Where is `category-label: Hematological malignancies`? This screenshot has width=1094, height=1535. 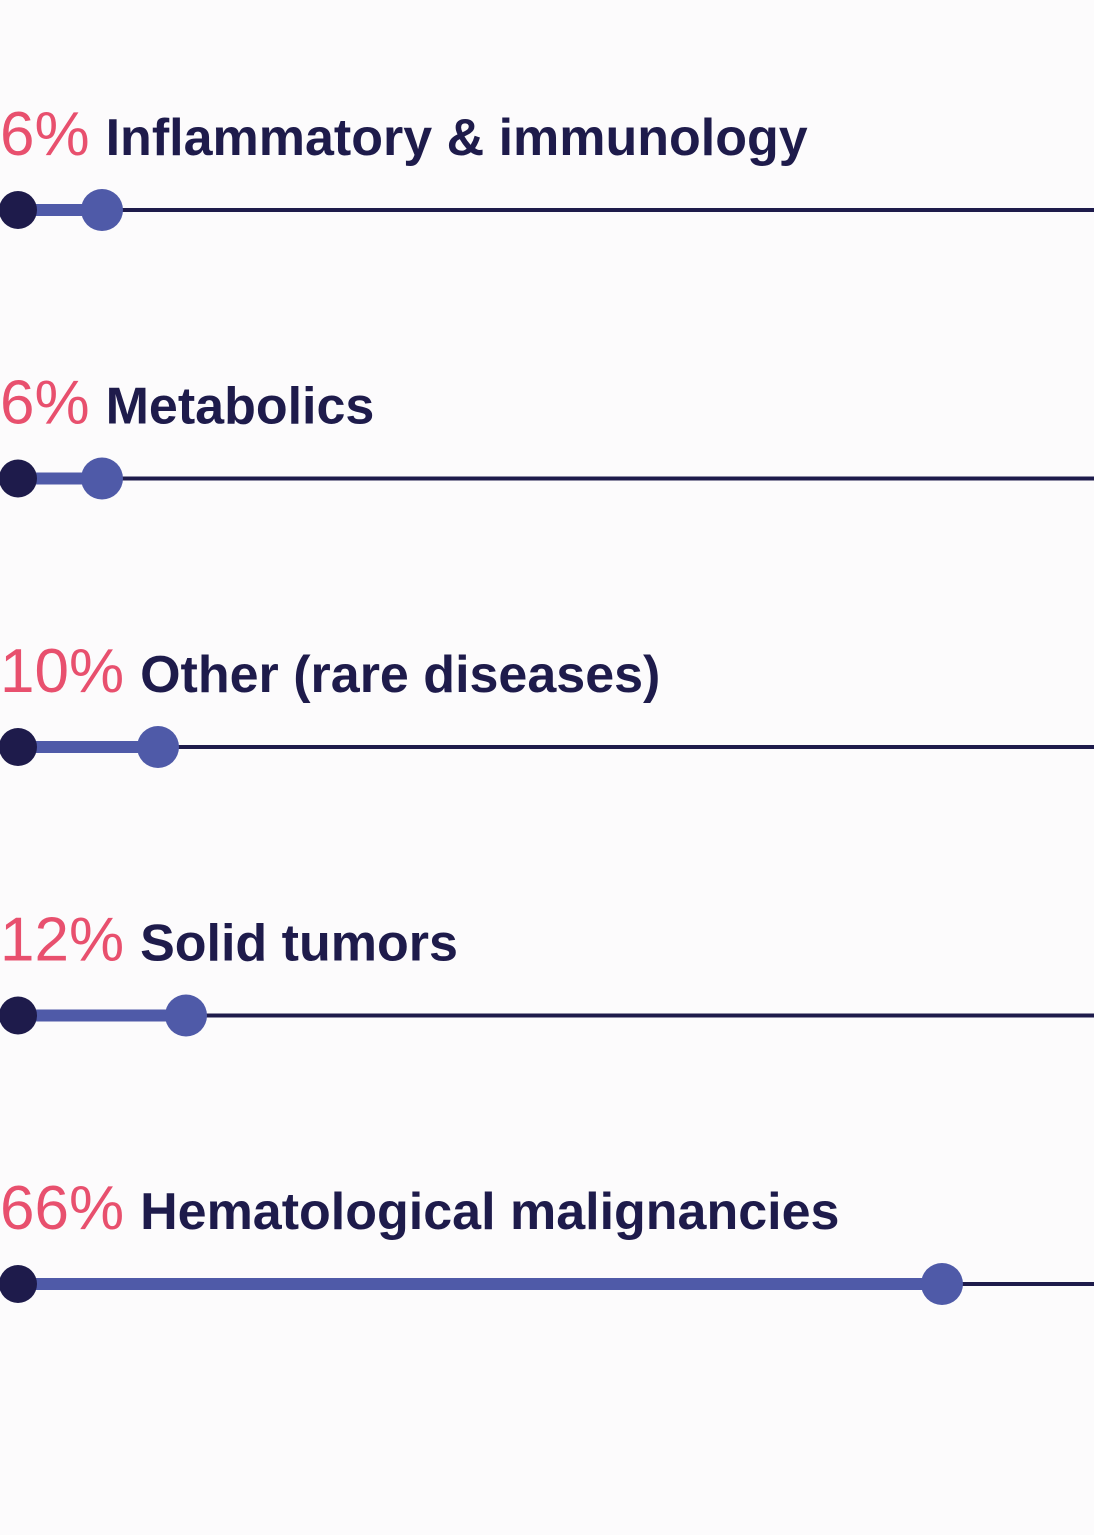 category-label: Hematological malignancies is located at coordinates (489, 1212).